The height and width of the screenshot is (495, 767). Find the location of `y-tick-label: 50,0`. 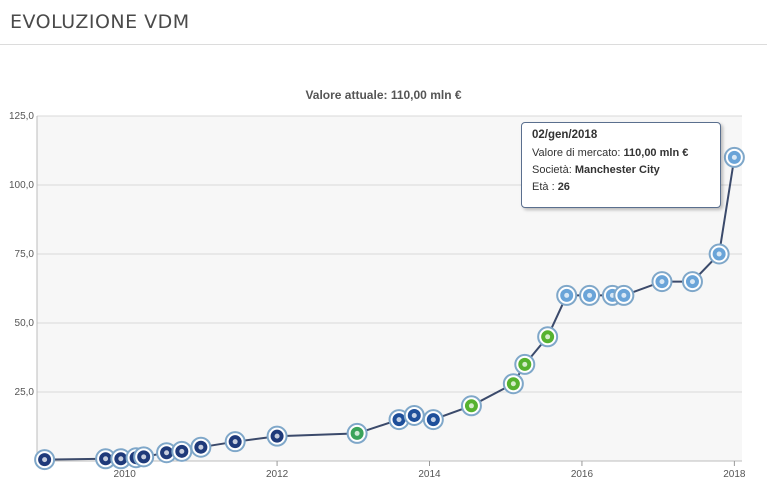

y-tick-label: 50,0 is located at coordinates (25, 323).